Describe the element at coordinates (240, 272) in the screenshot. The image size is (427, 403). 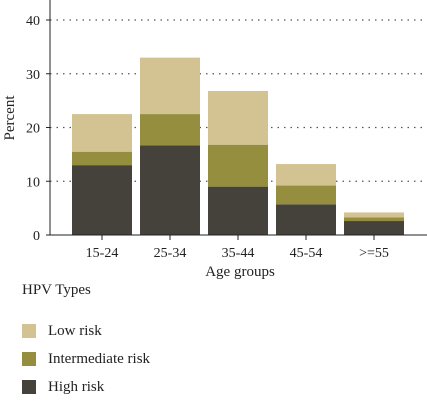
I see `x-axis-title: Age groups` at that location.